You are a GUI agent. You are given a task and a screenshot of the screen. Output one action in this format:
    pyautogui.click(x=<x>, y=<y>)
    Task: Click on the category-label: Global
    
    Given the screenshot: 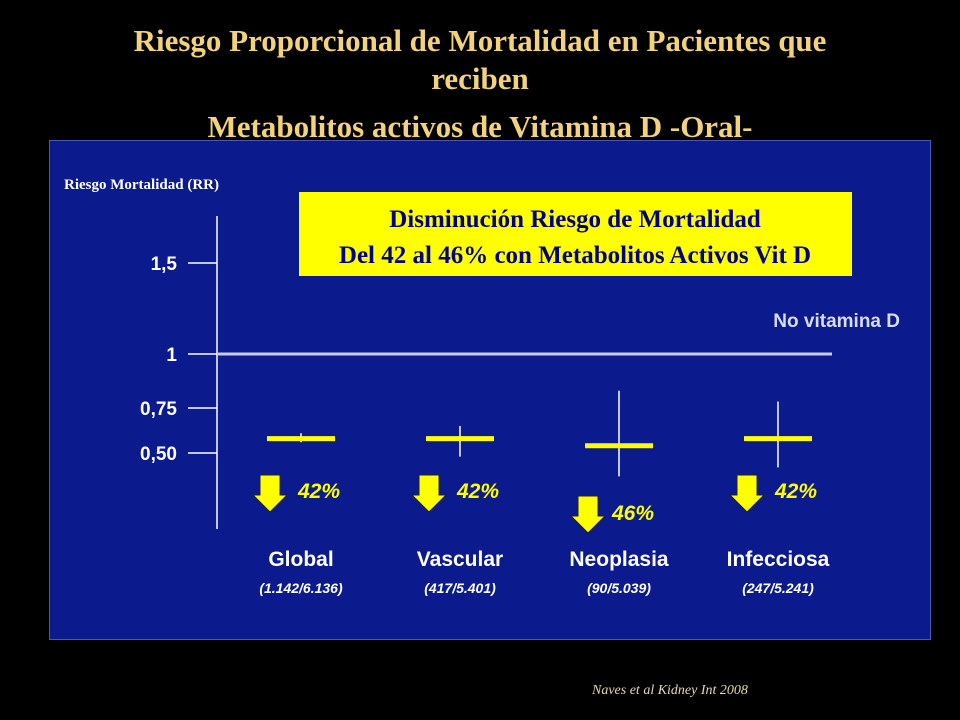 What is the action you would take?
    pyautogui.click(x=300, y=559)
    